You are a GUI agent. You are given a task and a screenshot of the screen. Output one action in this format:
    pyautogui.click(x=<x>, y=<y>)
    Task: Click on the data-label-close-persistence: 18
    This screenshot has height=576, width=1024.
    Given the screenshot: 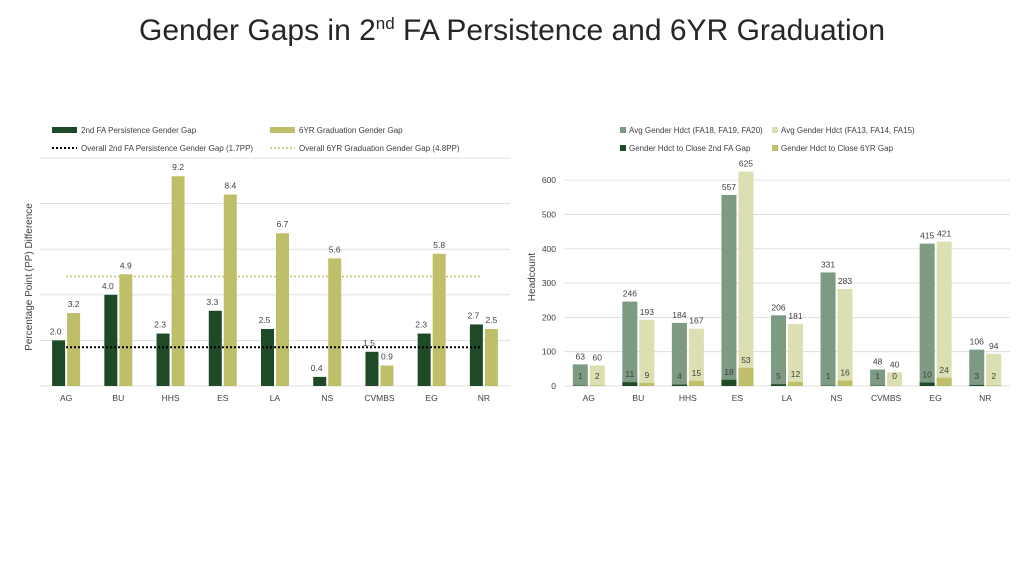 What is the action you would take?
    pyautogui.click(x=729, y=372)
    